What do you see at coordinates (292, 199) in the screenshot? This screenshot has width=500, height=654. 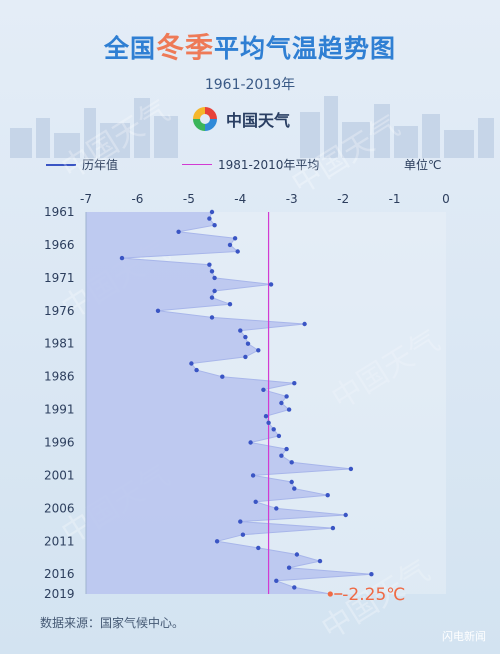 I see `x-tick-label: -3` at bounding box center [292, 199].